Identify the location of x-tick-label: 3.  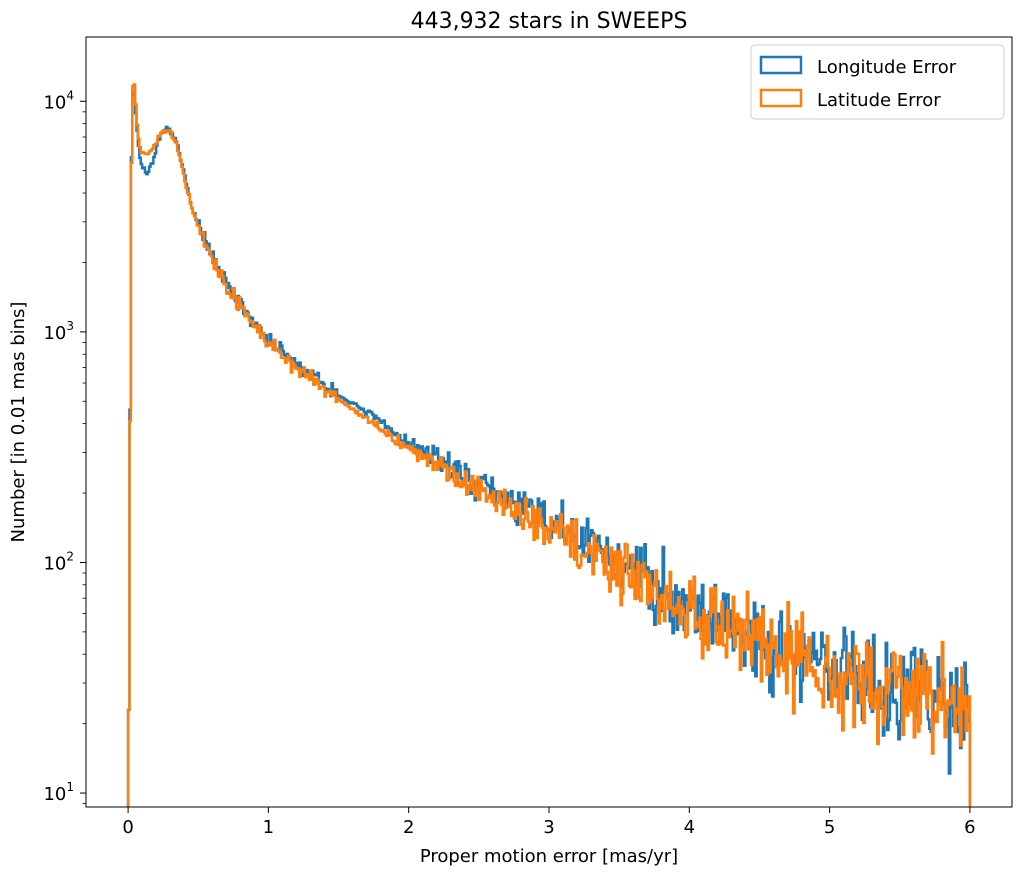
(548, 827).